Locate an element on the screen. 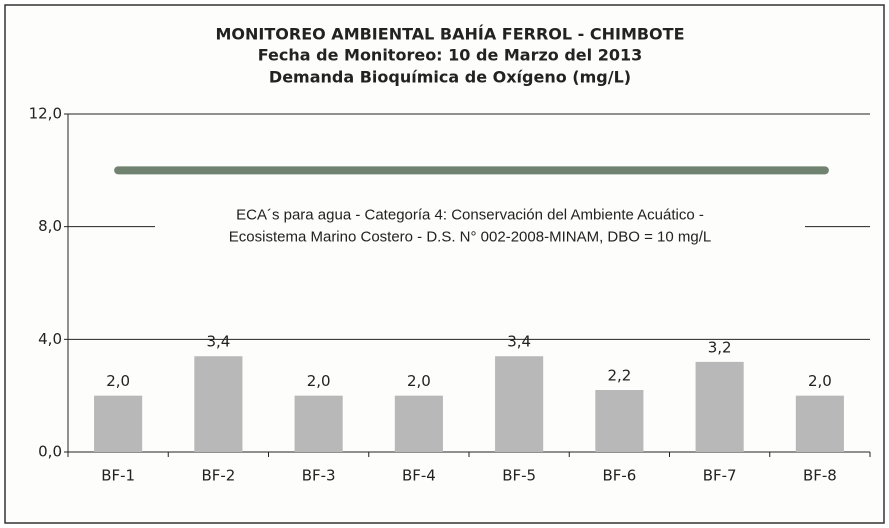 The width and height of the screenshot is (889, 528). x-tick-label: BF-3 is located at coordinates (319, 476).